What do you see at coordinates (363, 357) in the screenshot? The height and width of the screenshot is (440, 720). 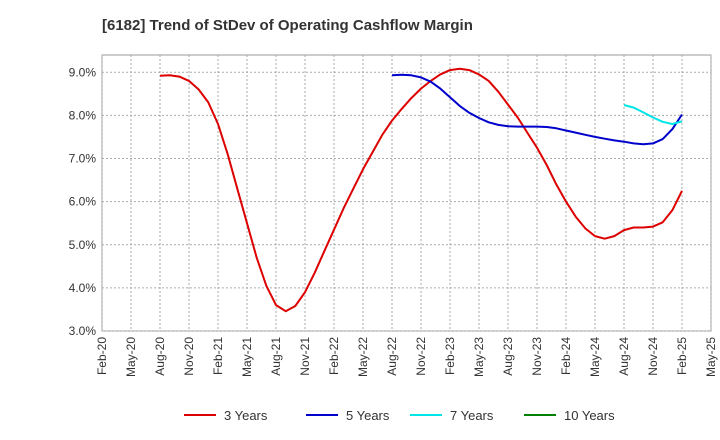 I see `x-tick-label: May-22` at bounding box center [363, 357].